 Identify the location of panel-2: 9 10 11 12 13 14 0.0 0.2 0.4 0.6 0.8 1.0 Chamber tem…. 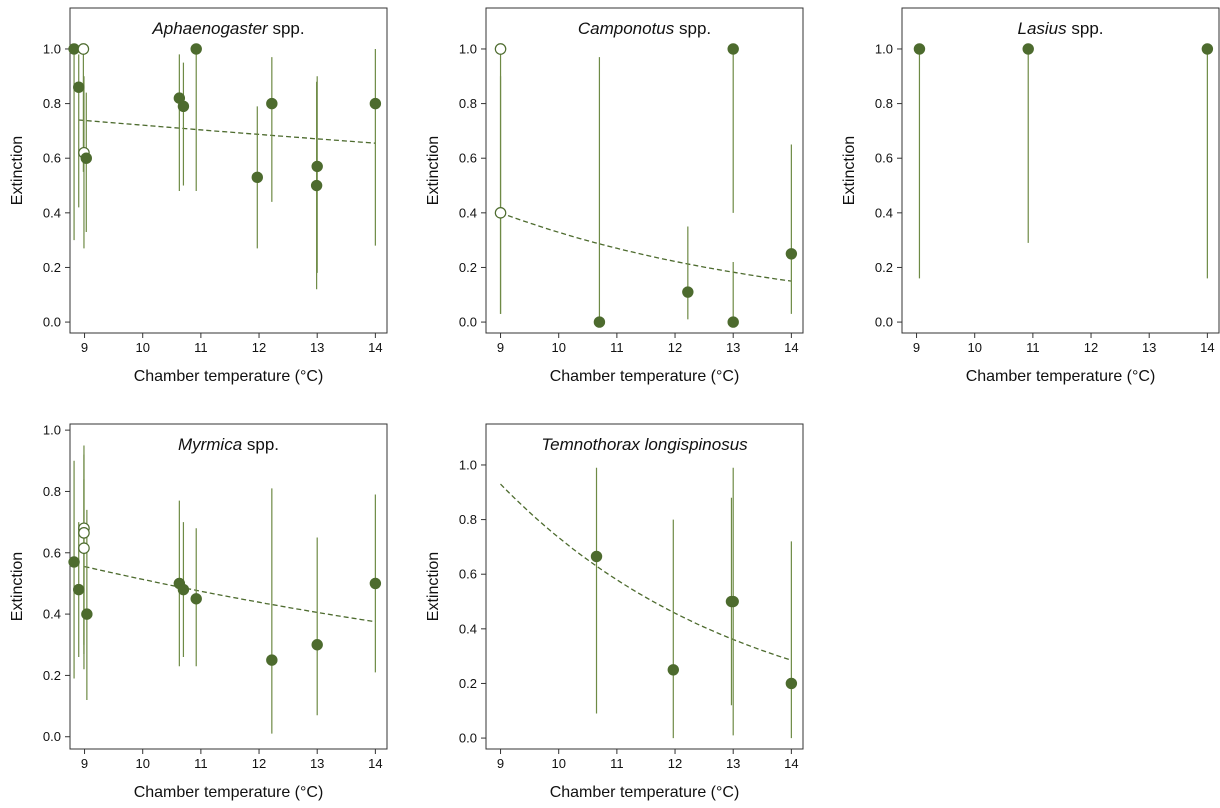
(614, 196).